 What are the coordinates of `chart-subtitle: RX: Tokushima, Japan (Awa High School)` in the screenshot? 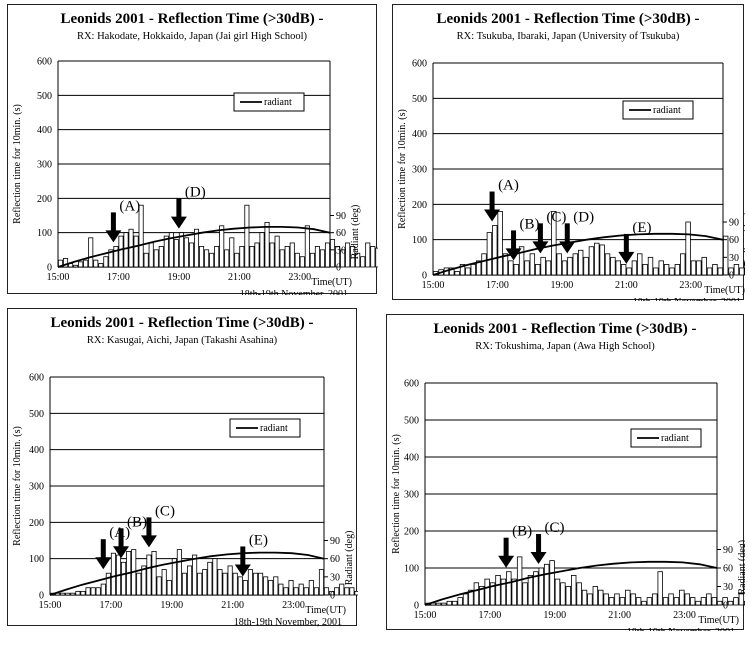 It's located at (565, 346).